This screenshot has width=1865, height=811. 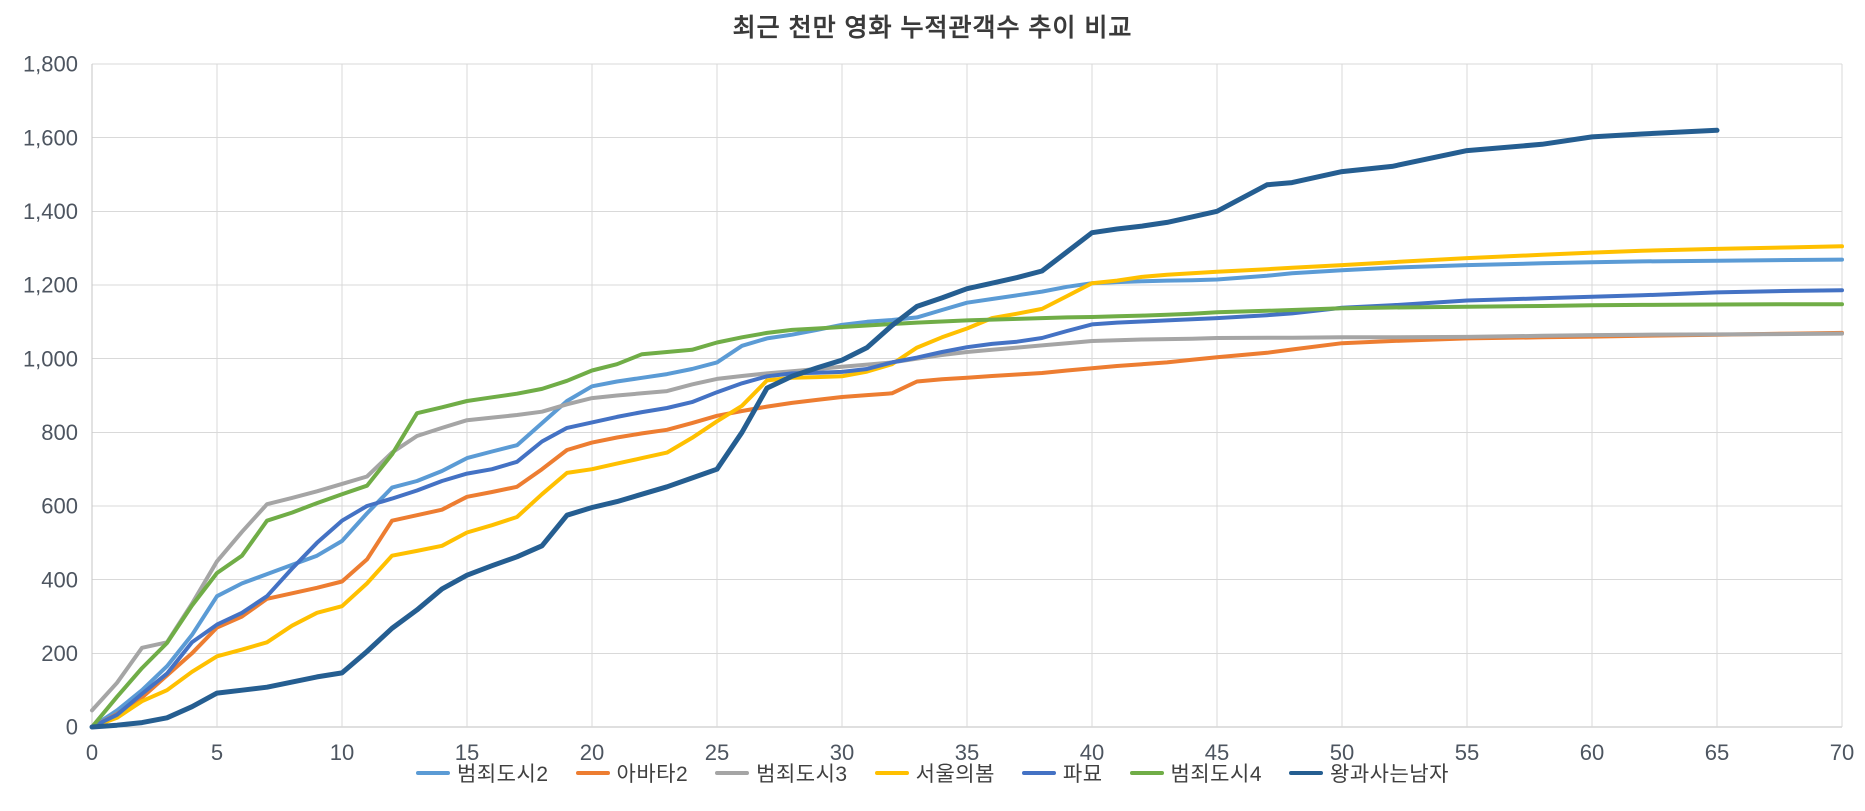 I want to click on x-tick-label: 35, so click(x=967, y=752).